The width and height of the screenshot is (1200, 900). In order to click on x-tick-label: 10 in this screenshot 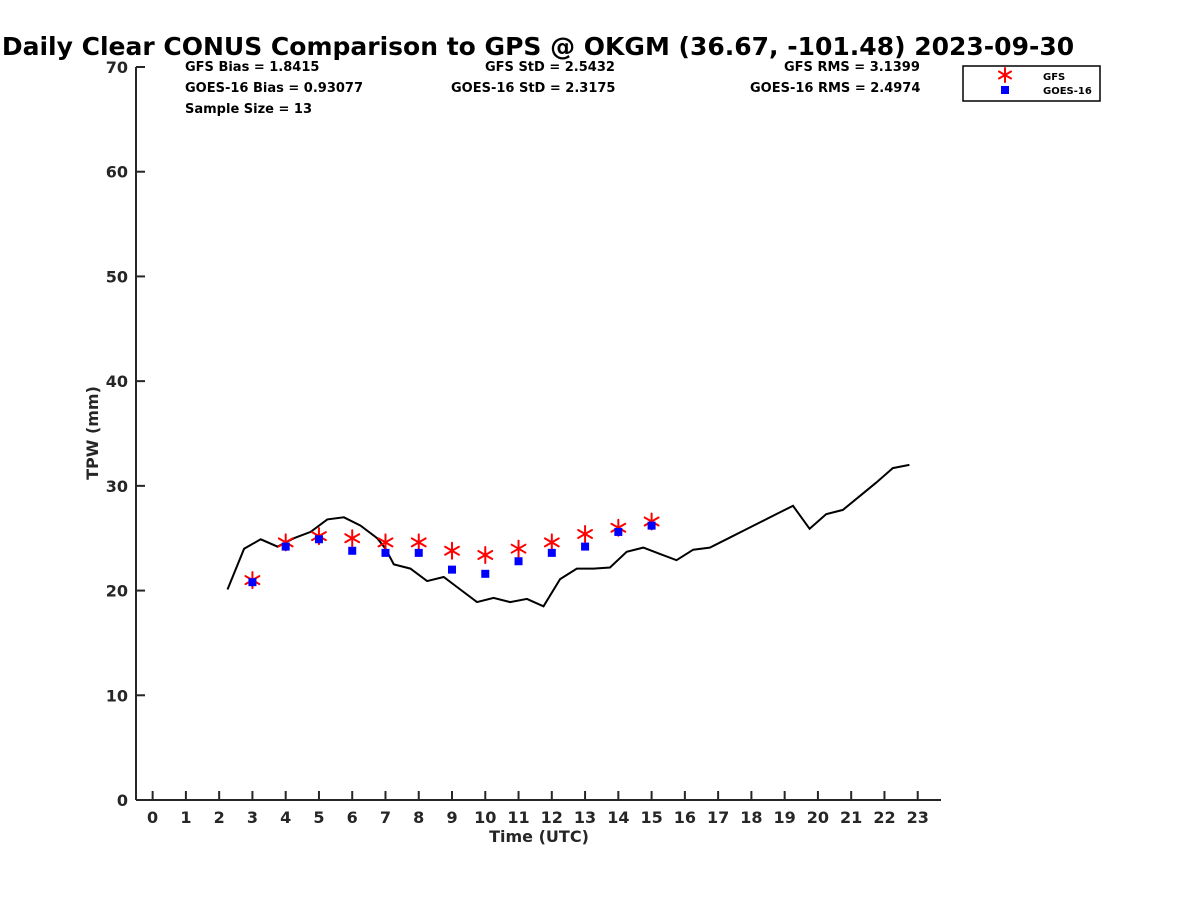, I will do `click(485, 817)`.